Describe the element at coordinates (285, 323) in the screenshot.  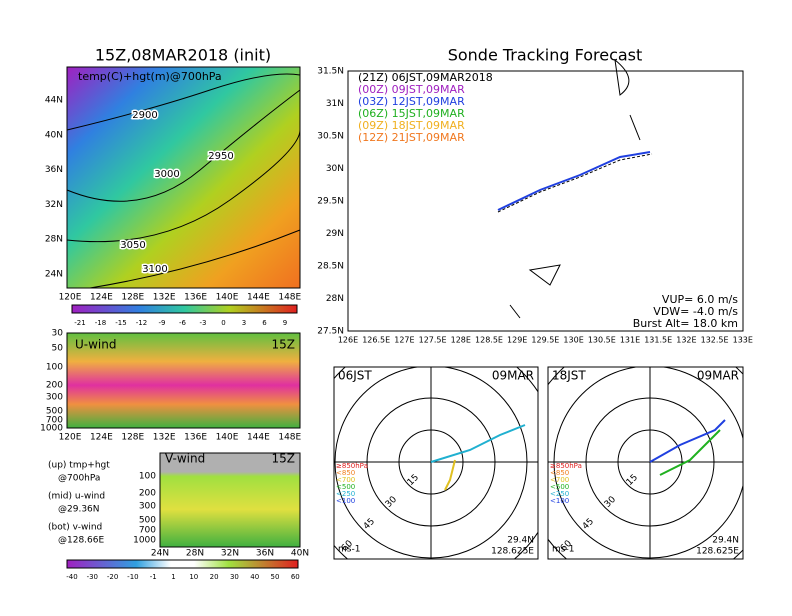
I see `colorbar-label: 9` at that location.